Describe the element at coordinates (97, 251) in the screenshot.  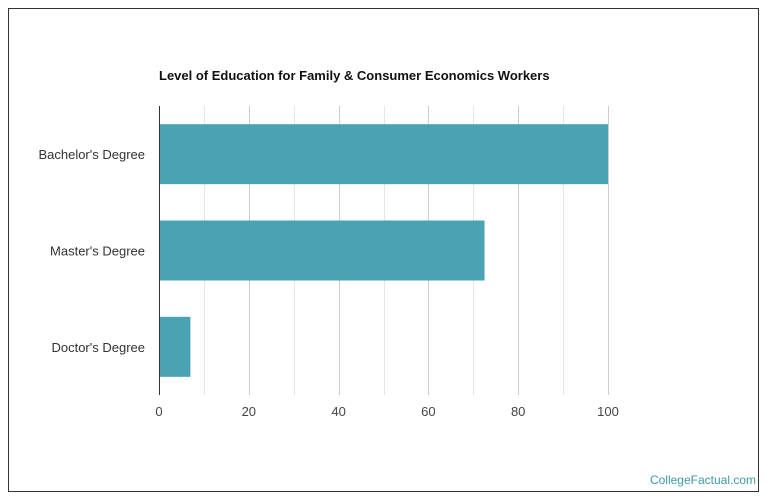
I see `category-label: Master's Degree` at that location.